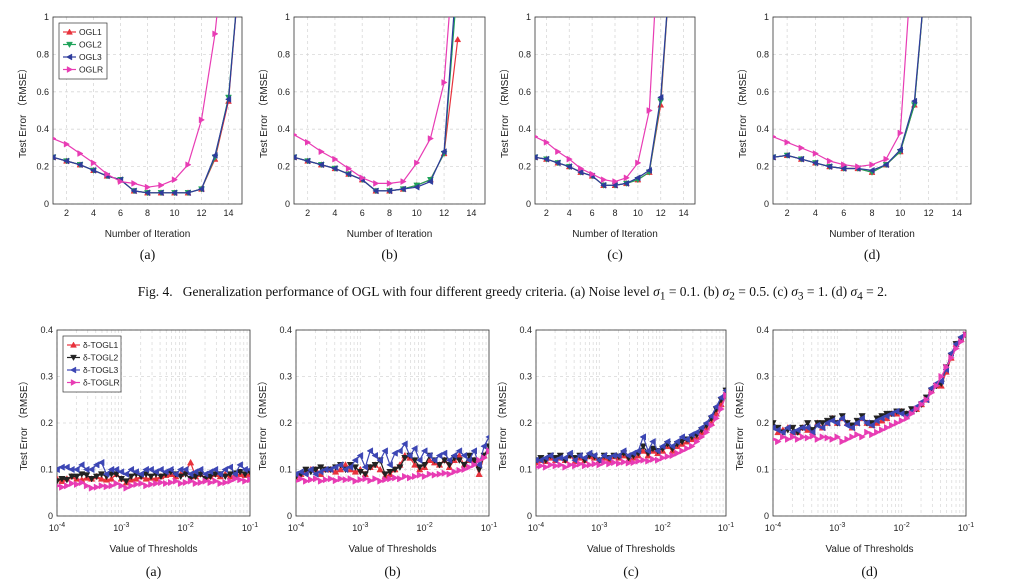 The image size is (1025, 588). Describe the element at coordinates (872, 234) in the screenshot. I see `x-axis-label: Number of Iteration` at that location.